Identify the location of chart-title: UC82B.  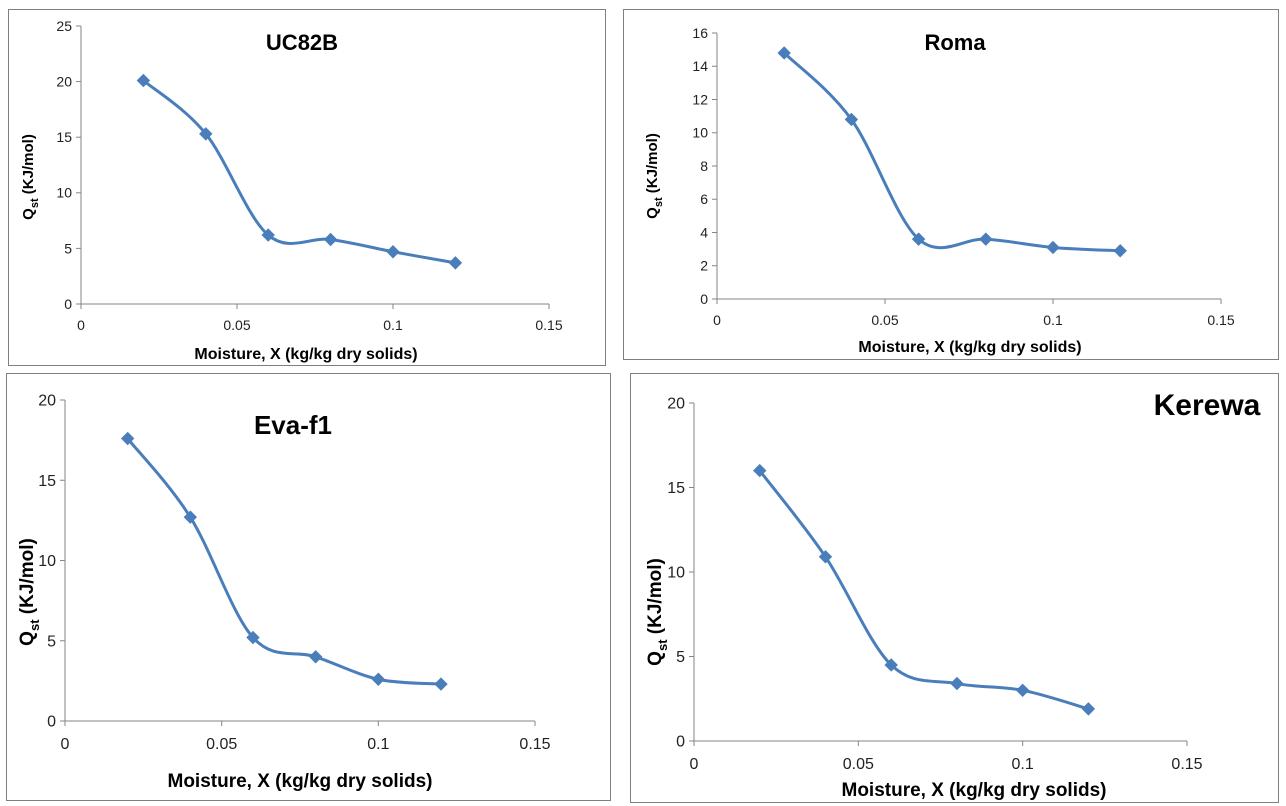
(302, 42).